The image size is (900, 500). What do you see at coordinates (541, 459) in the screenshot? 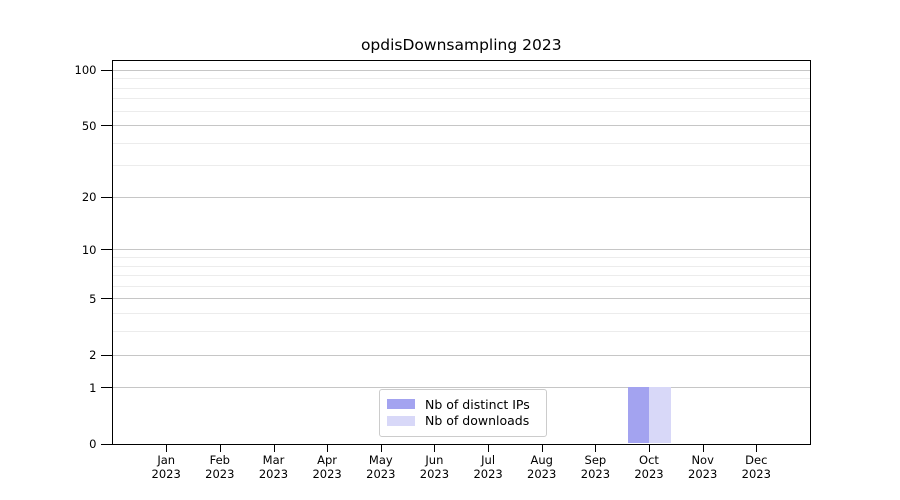
I see `x-tick-month: Aug` at bounding box center [541, 459].